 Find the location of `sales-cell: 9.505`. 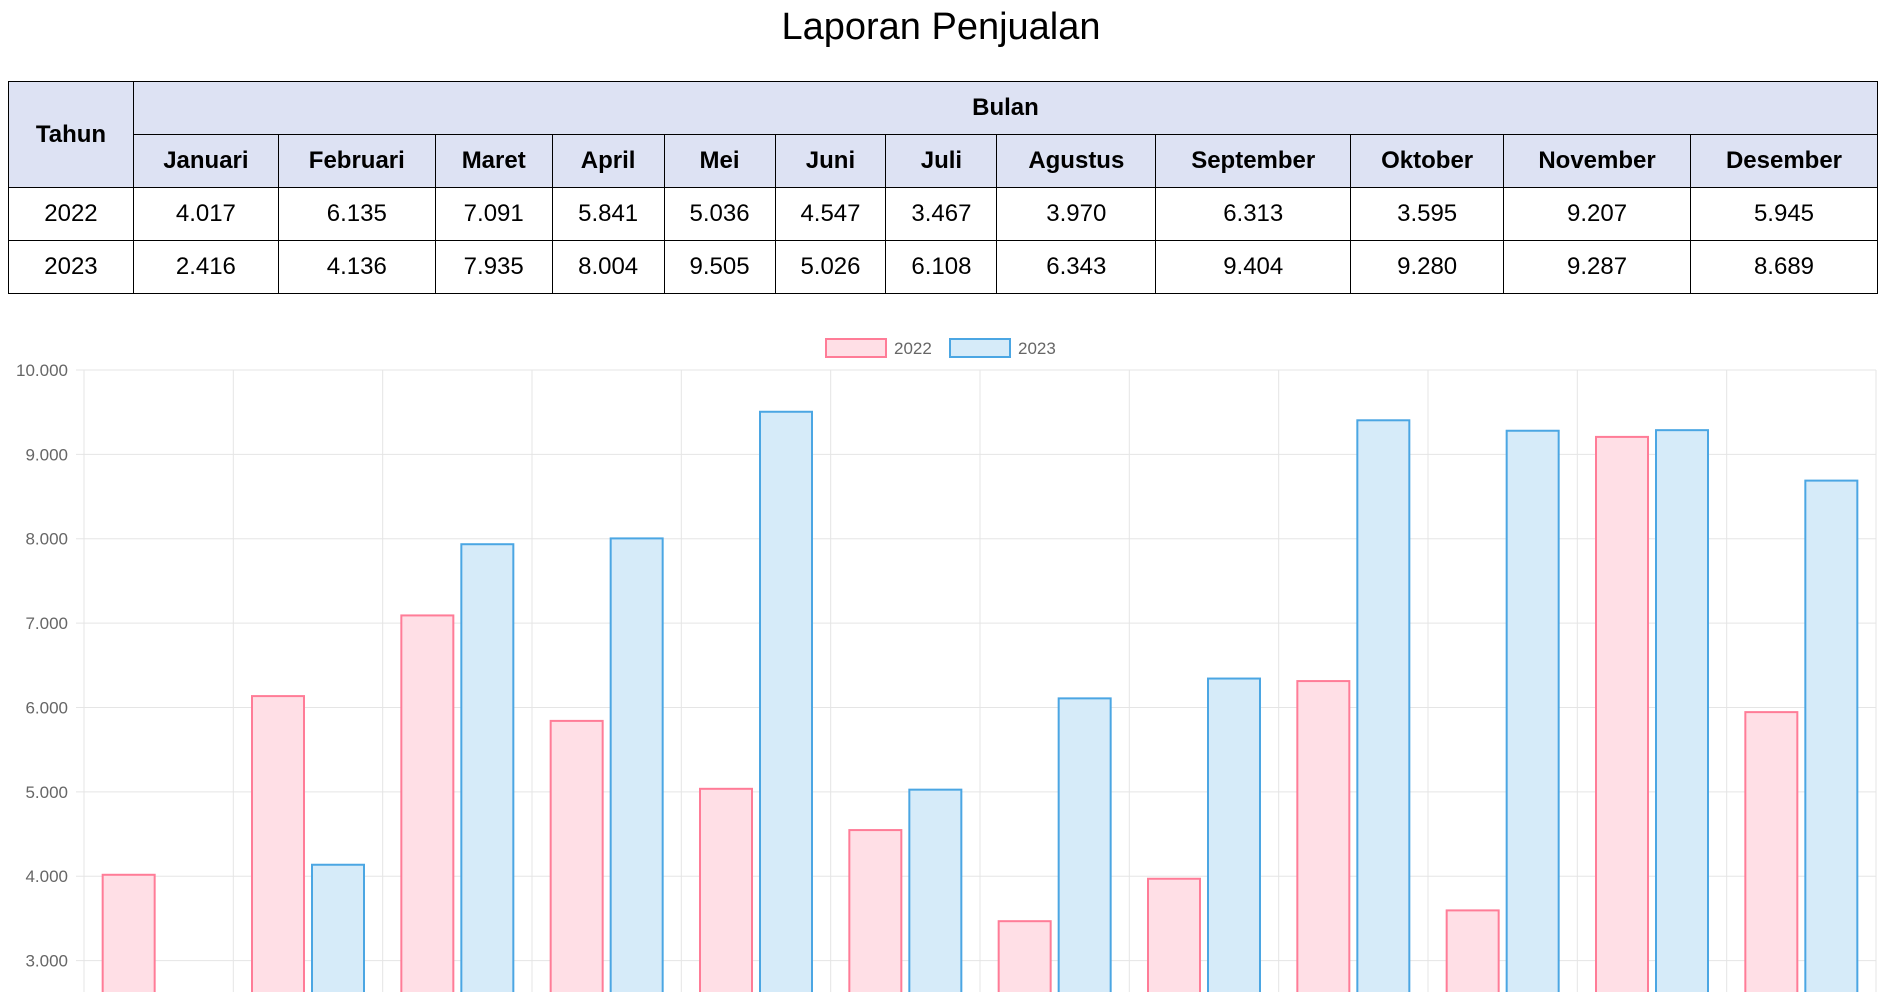

sales-cell: 9.505 is located at coordinates (719, 267).